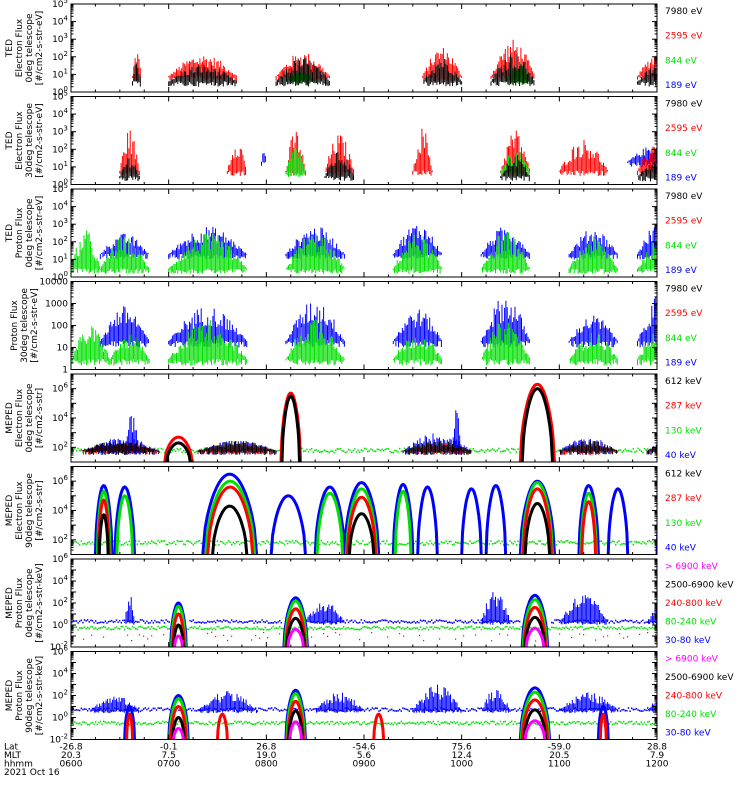  What do you see at coordinates (15, 325) in the screenshot?
I see `y-axis-title-line: Proton Flux` at bounding box center [15, 325].